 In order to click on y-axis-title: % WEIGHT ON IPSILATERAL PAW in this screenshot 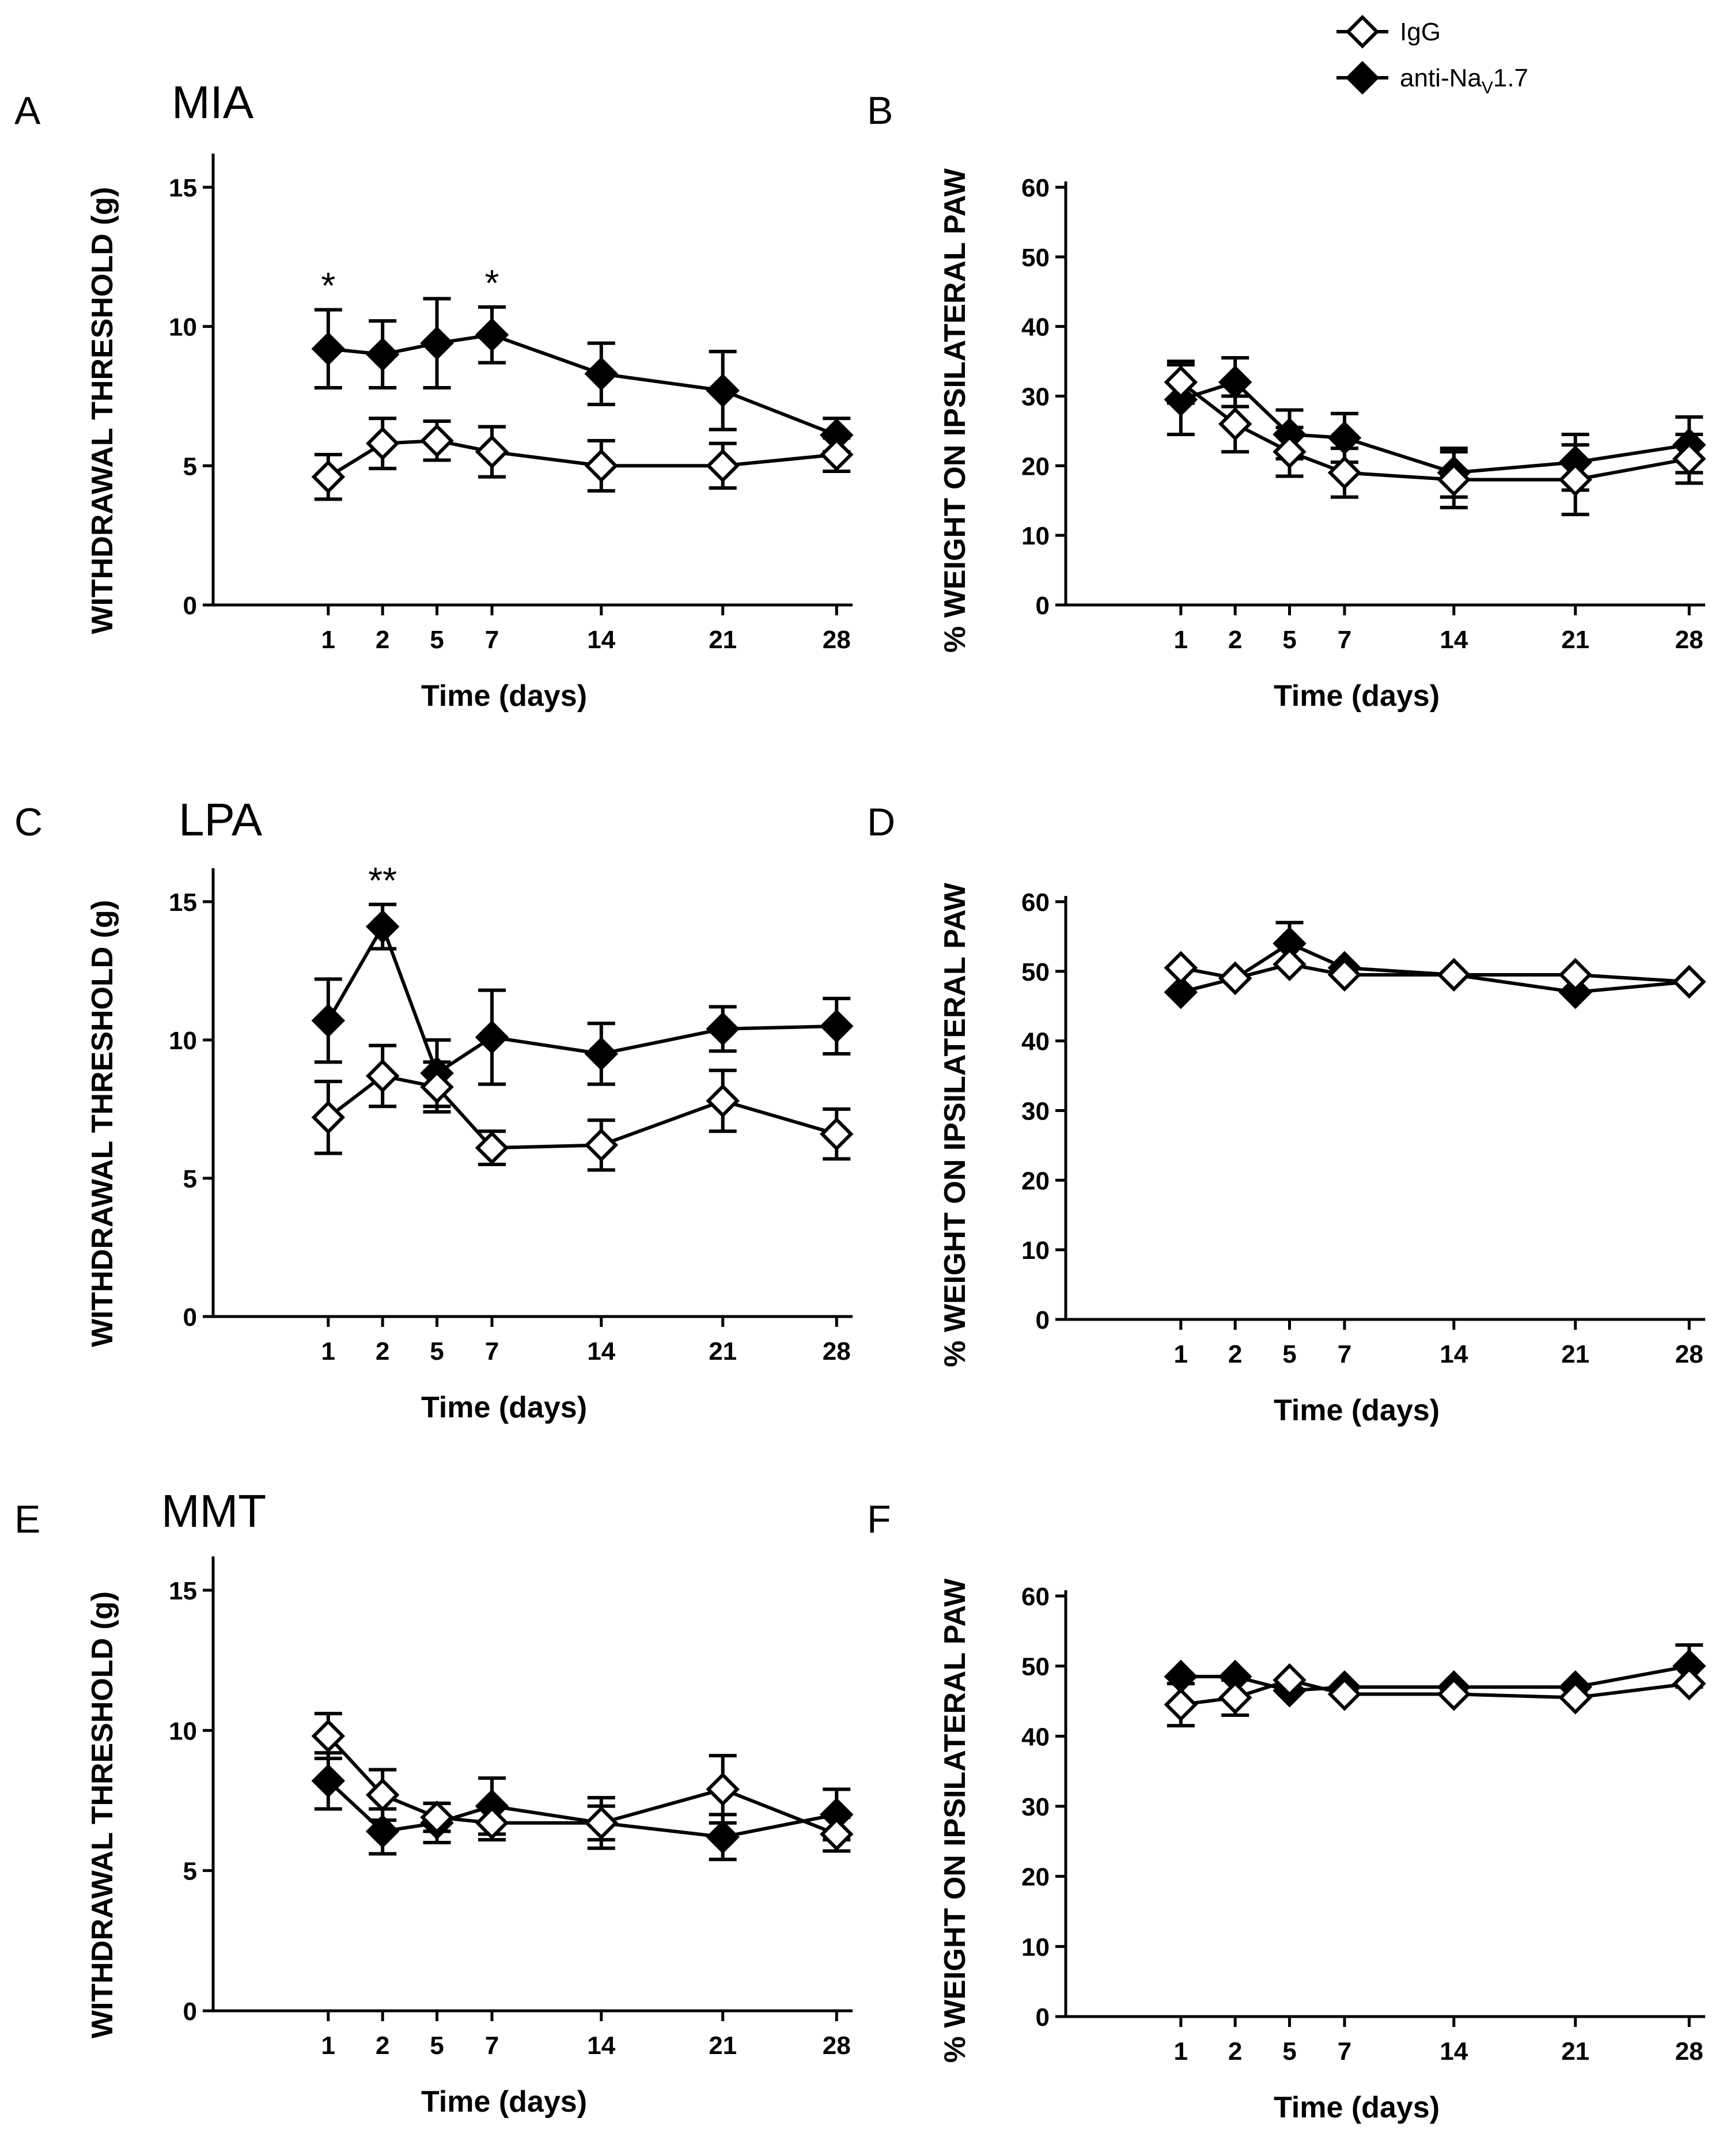, I will do `click(955, 1820)`.